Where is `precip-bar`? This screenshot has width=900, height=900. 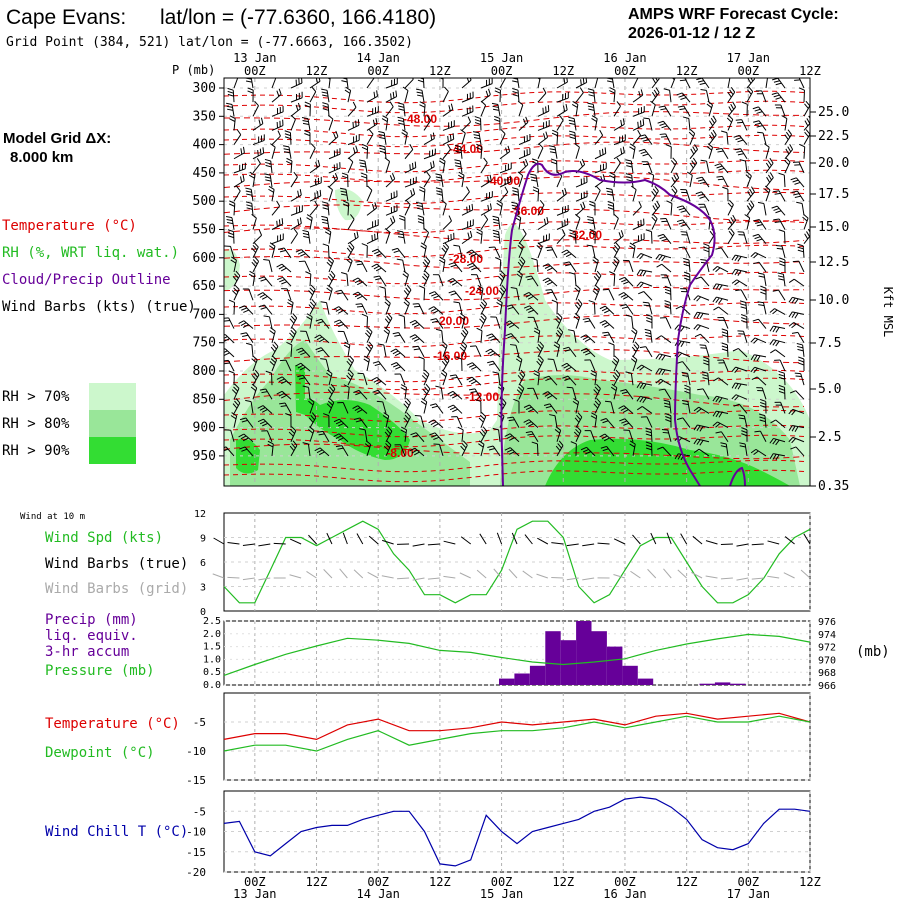 precip-bar is located at coordinates (568, 662).